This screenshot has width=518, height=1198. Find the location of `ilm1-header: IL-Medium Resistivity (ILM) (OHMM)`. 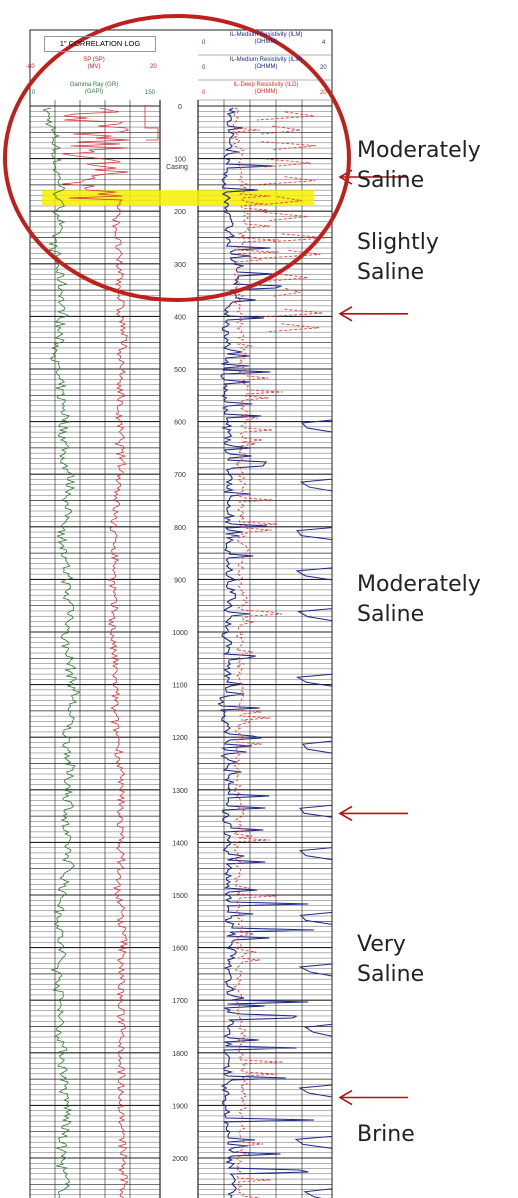

ilm1-header: IL-Medium Resistivity (ILM) (OHMM) is located at coordinates (266, 39).